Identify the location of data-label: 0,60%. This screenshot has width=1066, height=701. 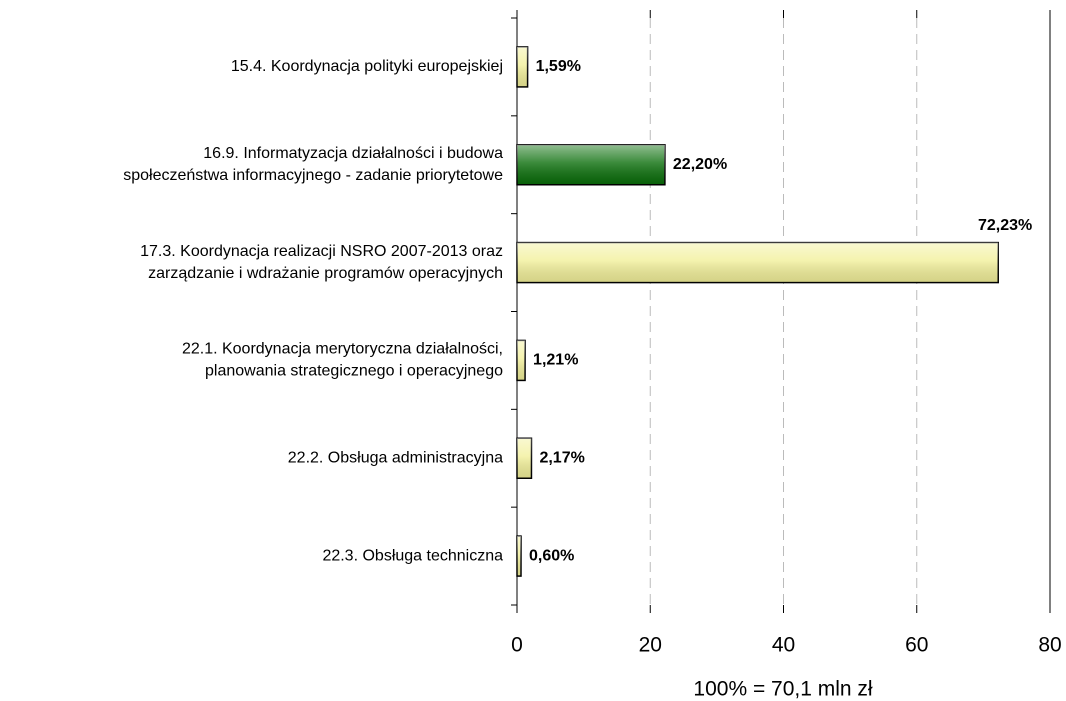
(551, 555).